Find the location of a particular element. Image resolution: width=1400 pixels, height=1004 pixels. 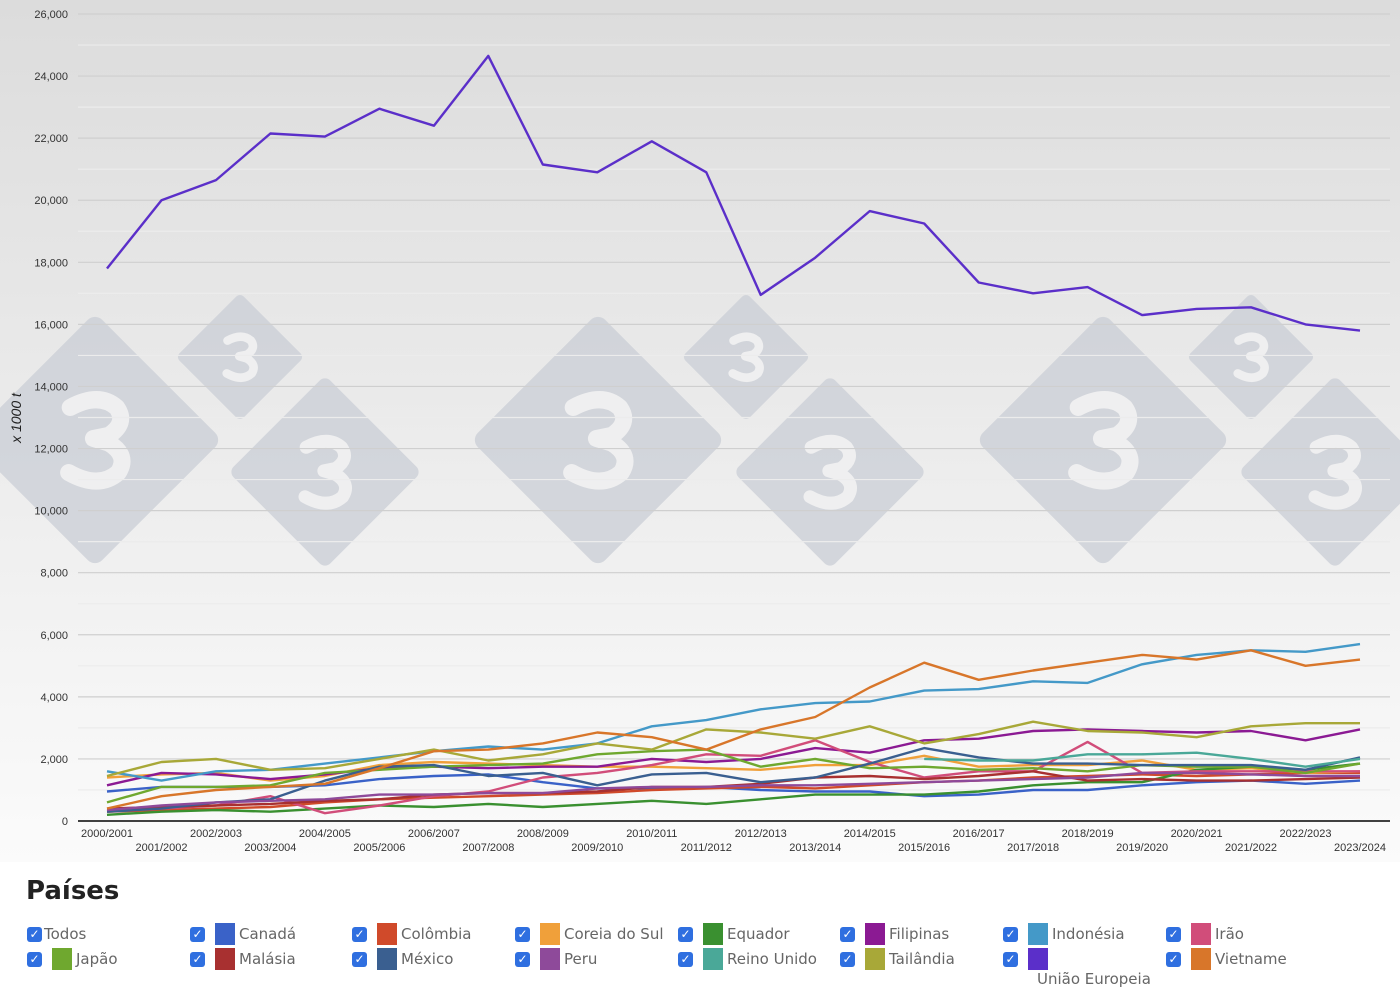

legend-label: Irão is located at coordinates (1229, 934).